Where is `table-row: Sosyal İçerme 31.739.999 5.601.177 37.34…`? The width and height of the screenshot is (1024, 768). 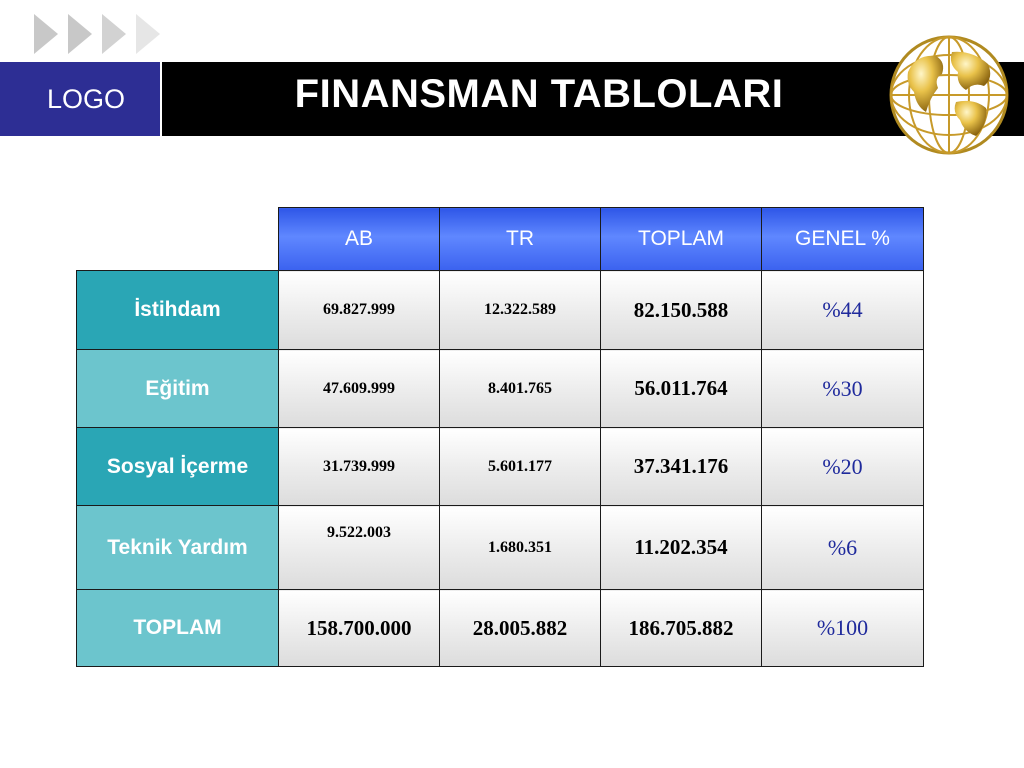
table-row: Sosyal İçerme 31.739.999 5.601.177 37.34… is located at coordinates (500, 466).